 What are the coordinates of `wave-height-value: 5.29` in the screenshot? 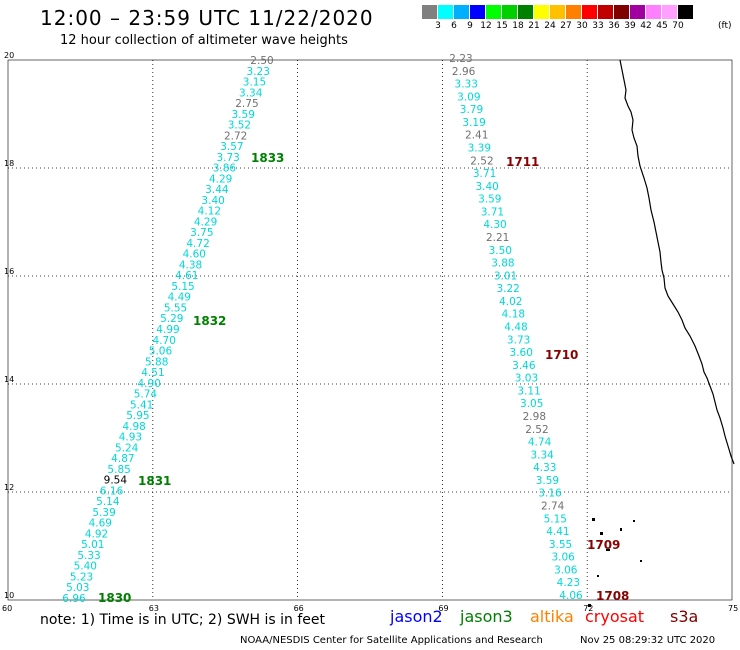 It's located at (171, 319).